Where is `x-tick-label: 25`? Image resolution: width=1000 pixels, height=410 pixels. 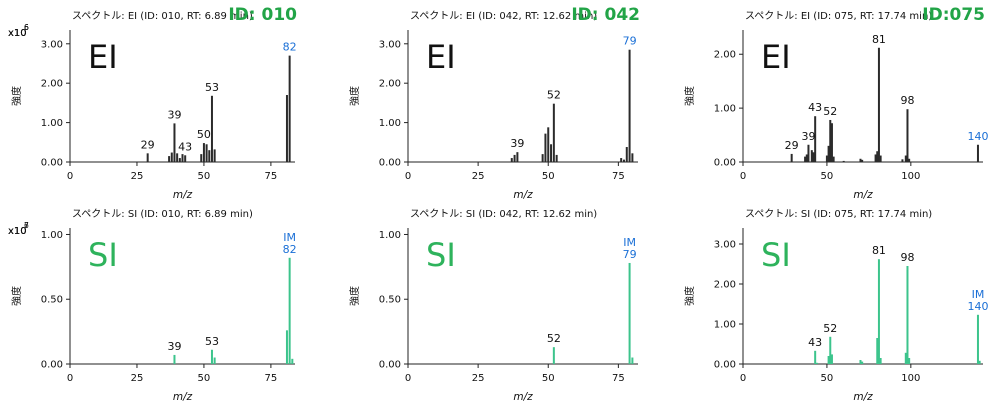 x-tick-label: 25 is located at coordinates (137, 176).